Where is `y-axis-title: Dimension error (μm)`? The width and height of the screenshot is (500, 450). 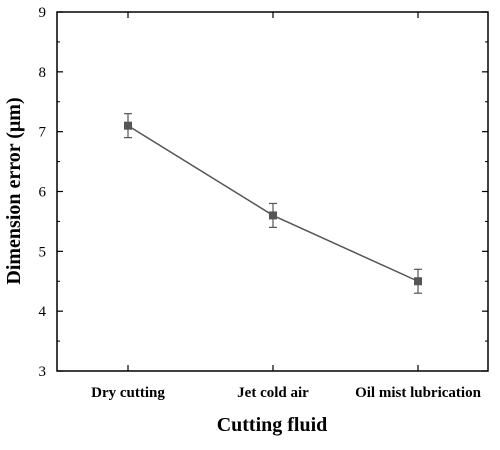
y-axis-title: Dimension error (μm) is located at coordinates (14, 190).